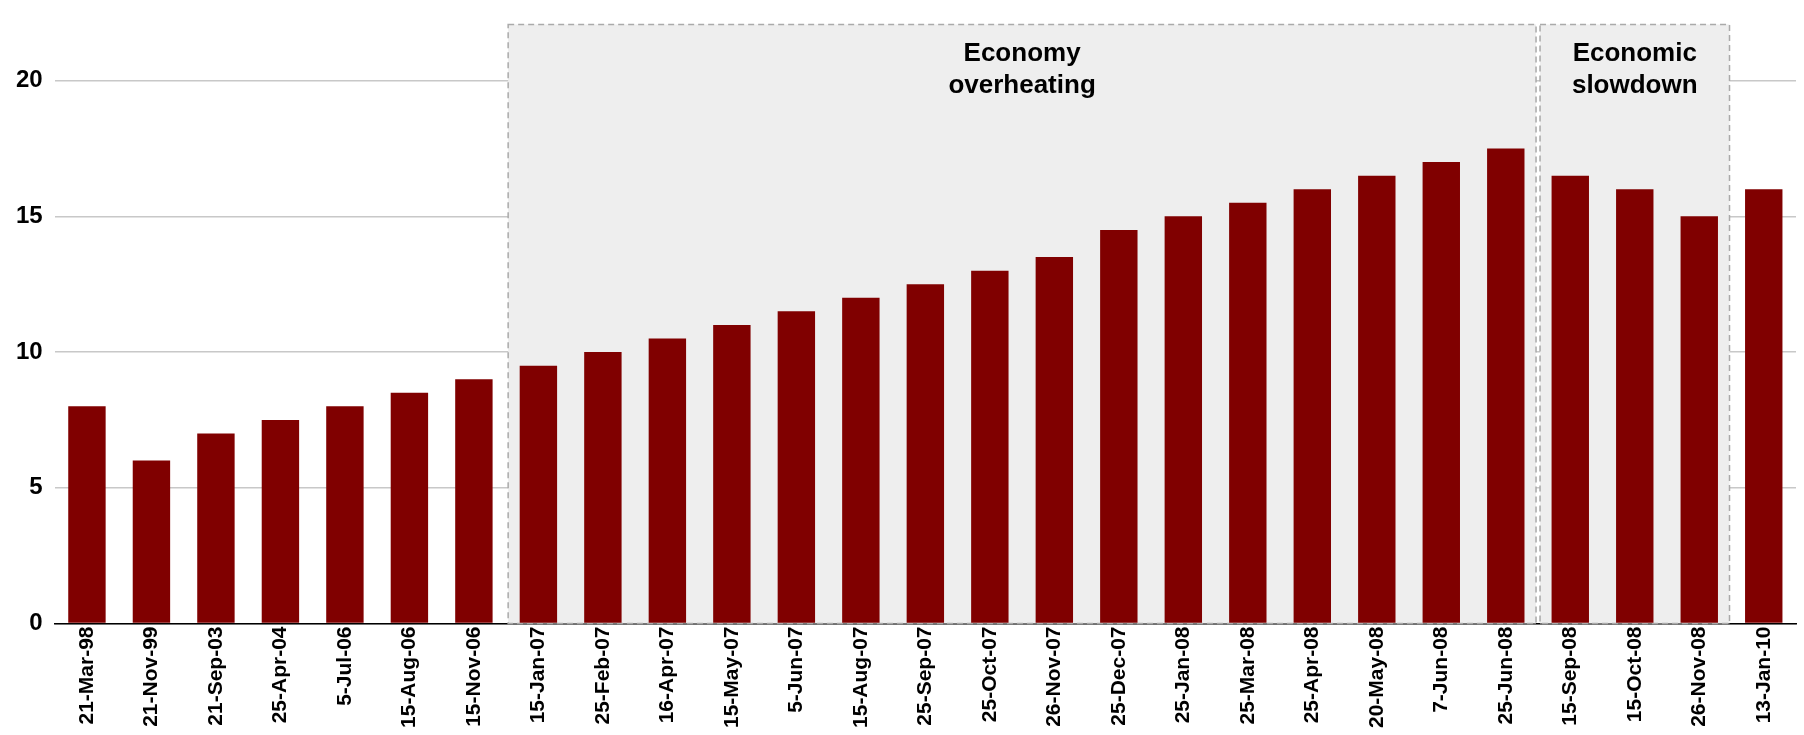 This screenshot has height=735, width=1804. I want to click on x-tick-label: 26-Nov-07, so click(1053, 676).